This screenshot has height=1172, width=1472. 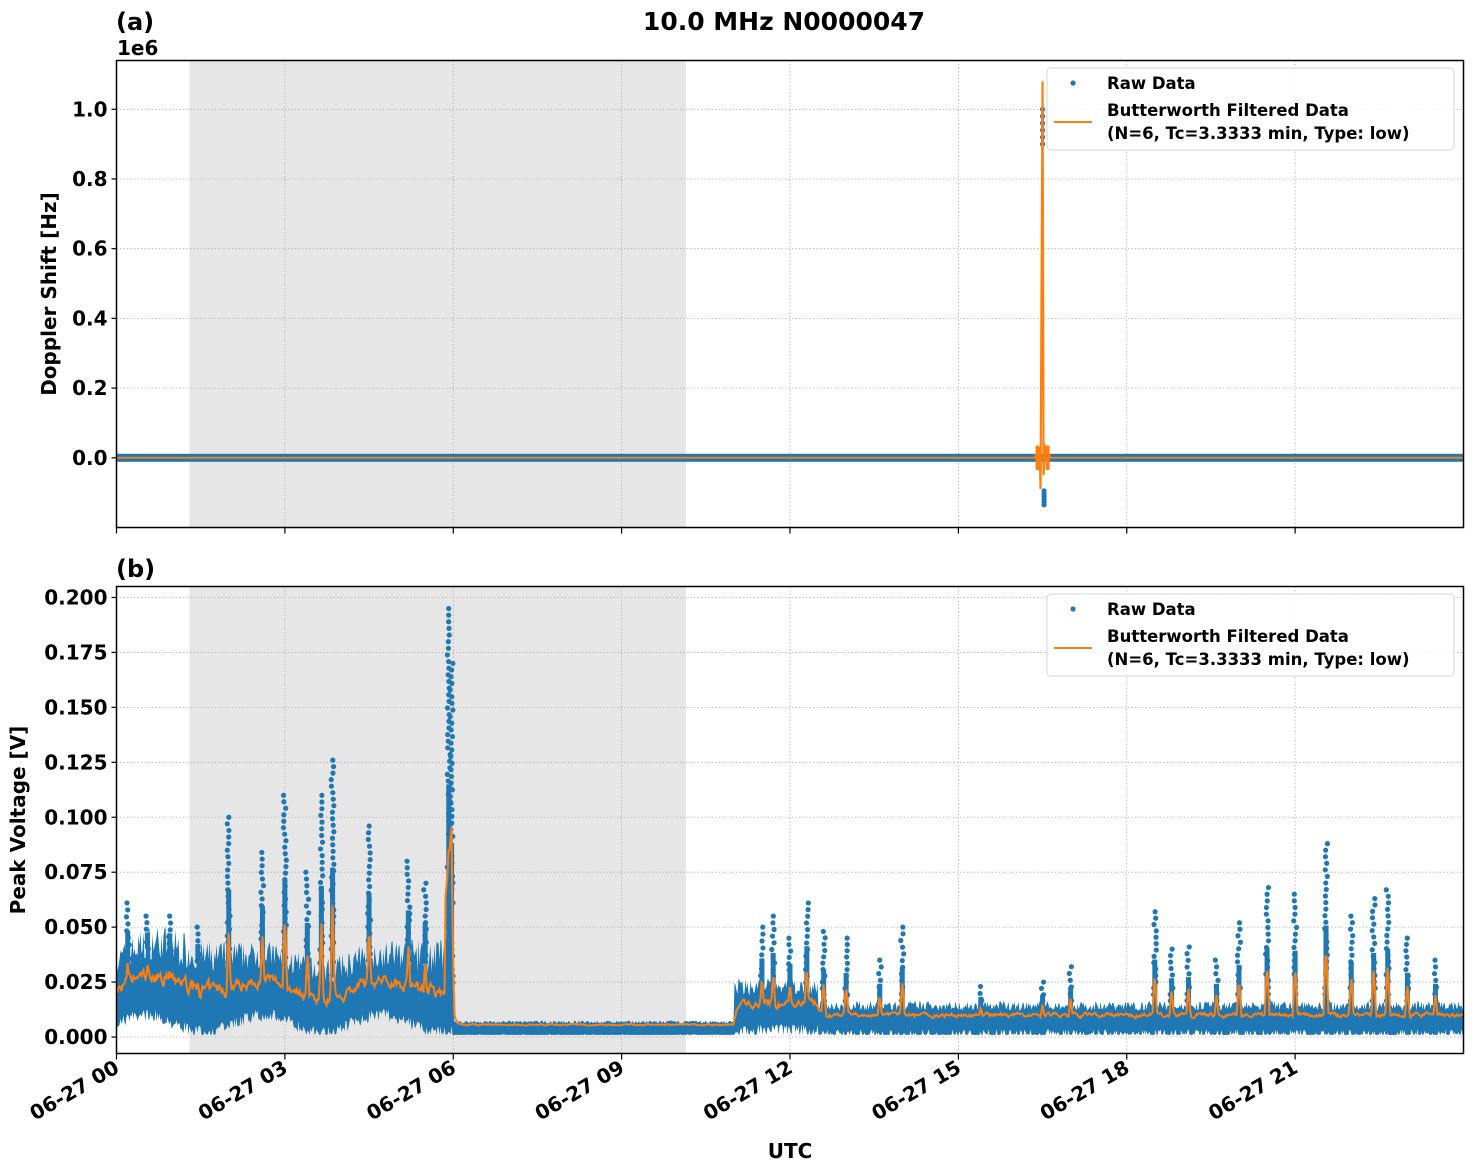 What do you see at coordinates (790, 1151) in the screenshot?
I see `x-axis-label: UTC` at bounding box center [790, 1151].